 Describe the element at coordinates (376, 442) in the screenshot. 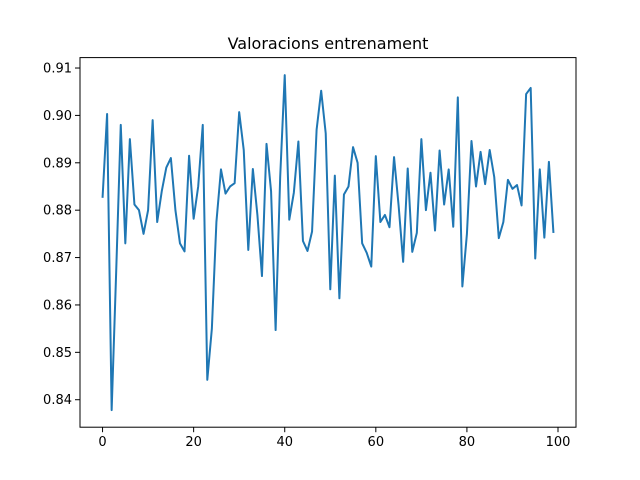

I see `x-tick-label: 60` at that location.